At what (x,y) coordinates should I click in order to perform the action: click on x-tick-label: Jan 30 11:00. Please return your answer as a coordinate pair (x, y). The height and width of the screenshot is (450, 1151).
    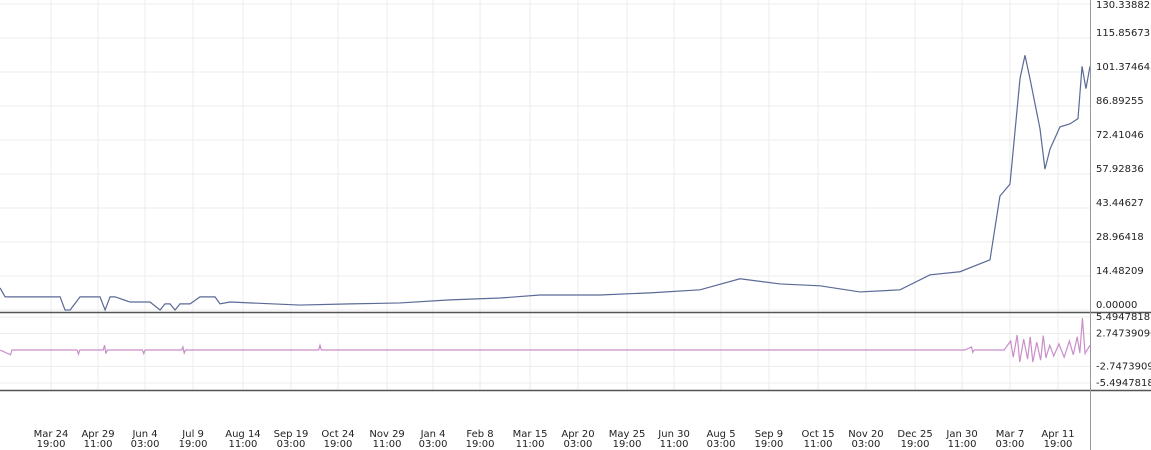
    Looking at the image, I should click on (961, 439).